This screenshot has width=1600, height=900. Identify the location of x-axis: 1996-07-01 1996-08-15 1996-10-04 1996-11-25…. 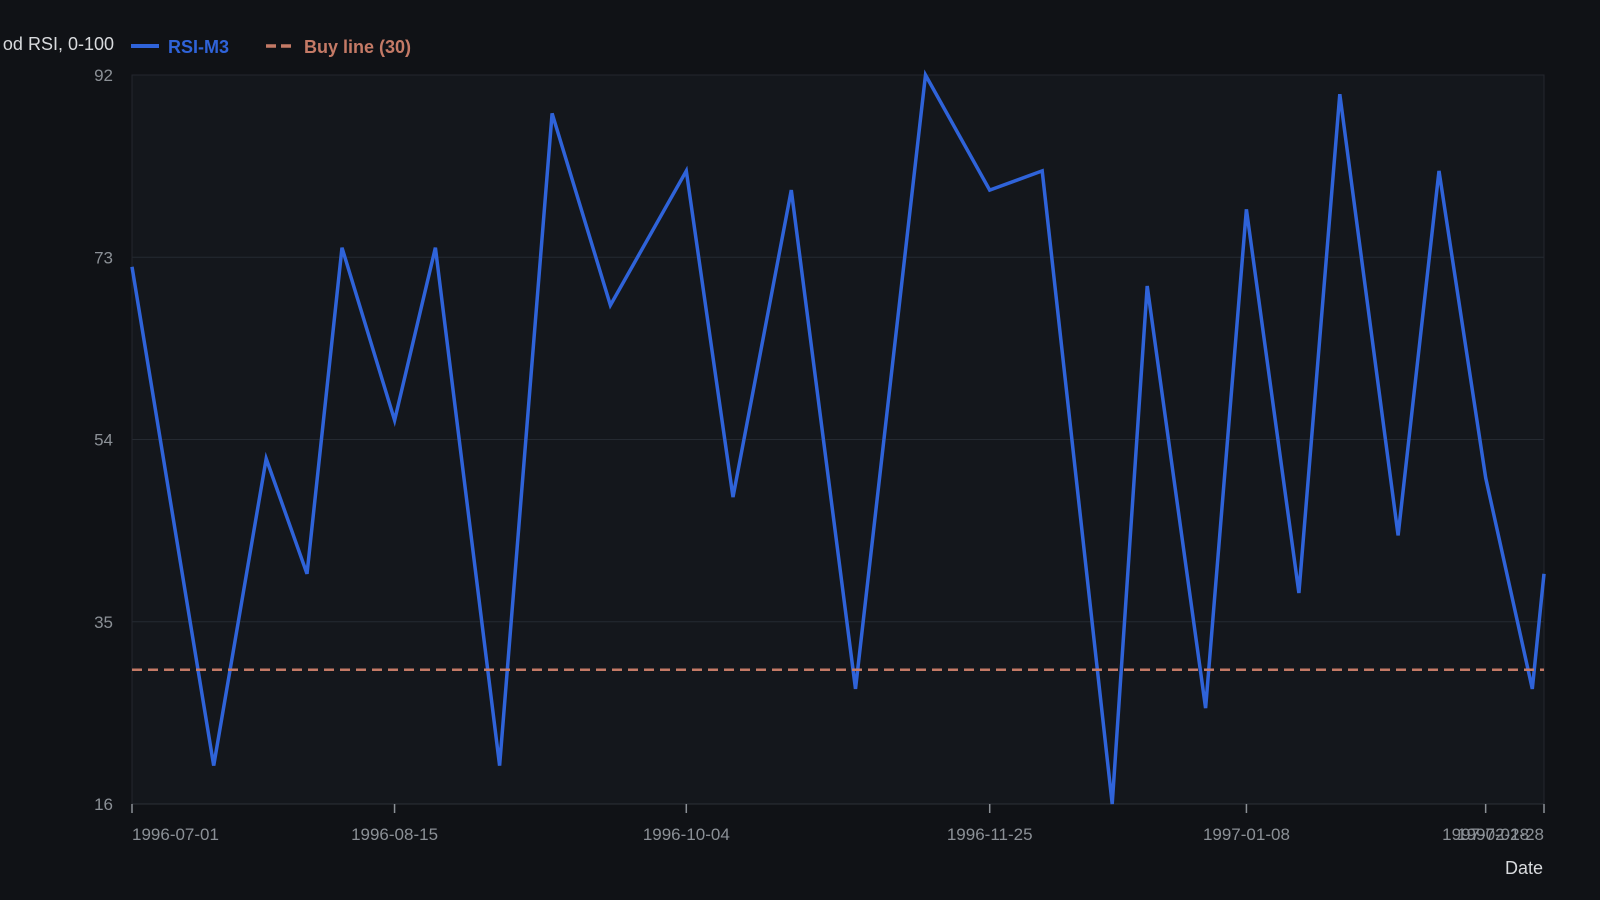
(838, 823).